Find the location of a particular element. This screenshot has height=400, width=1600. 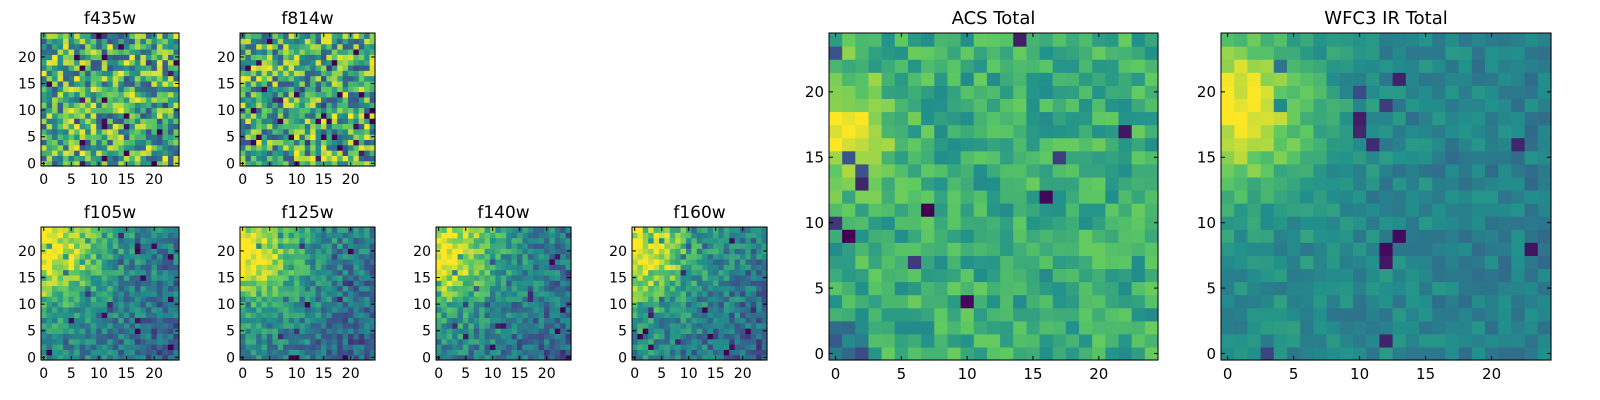

x-tick-label: 10 is located at coordinates (689, 374).